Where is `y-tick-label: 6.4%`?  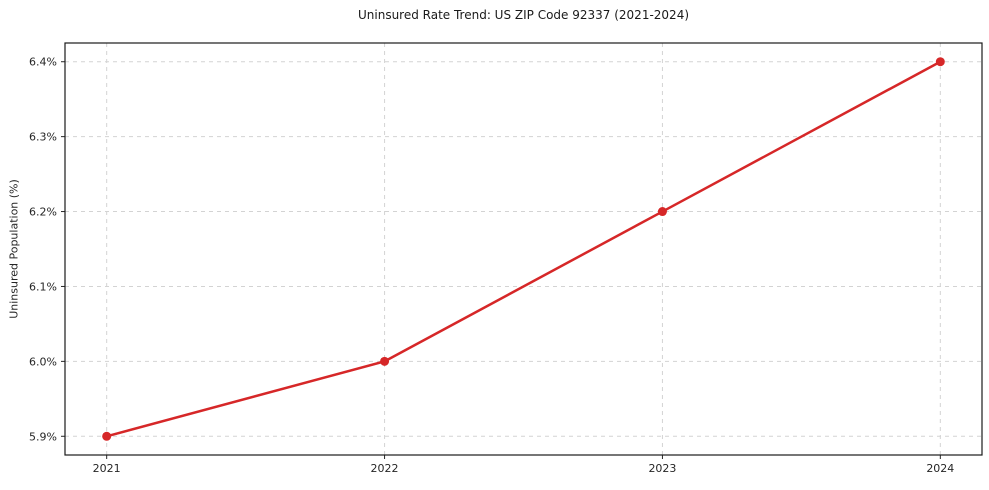 y-tick-label: 6.4% is located at coordinates (43, 62).